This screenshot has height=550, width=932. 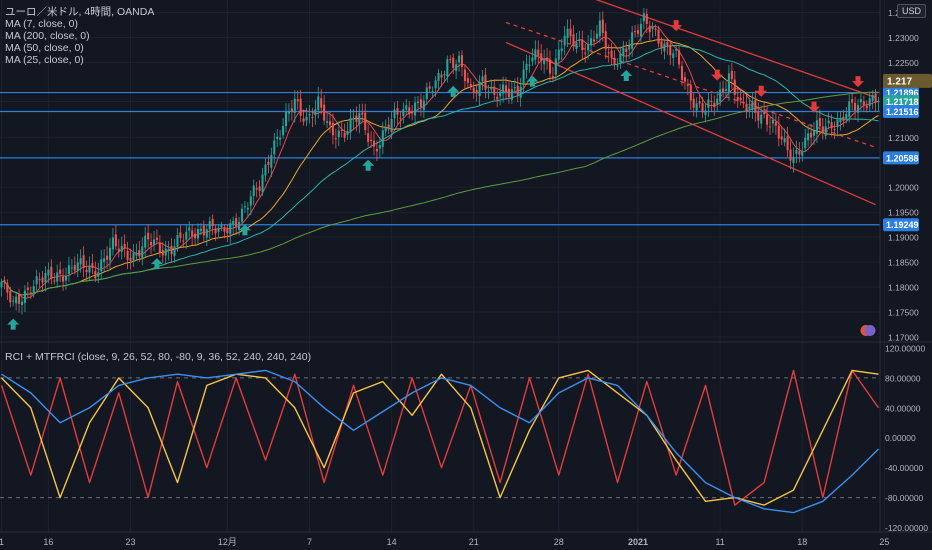 I want to click on ma200-label: MA (200, close, 0), so click(x=47, y=36).